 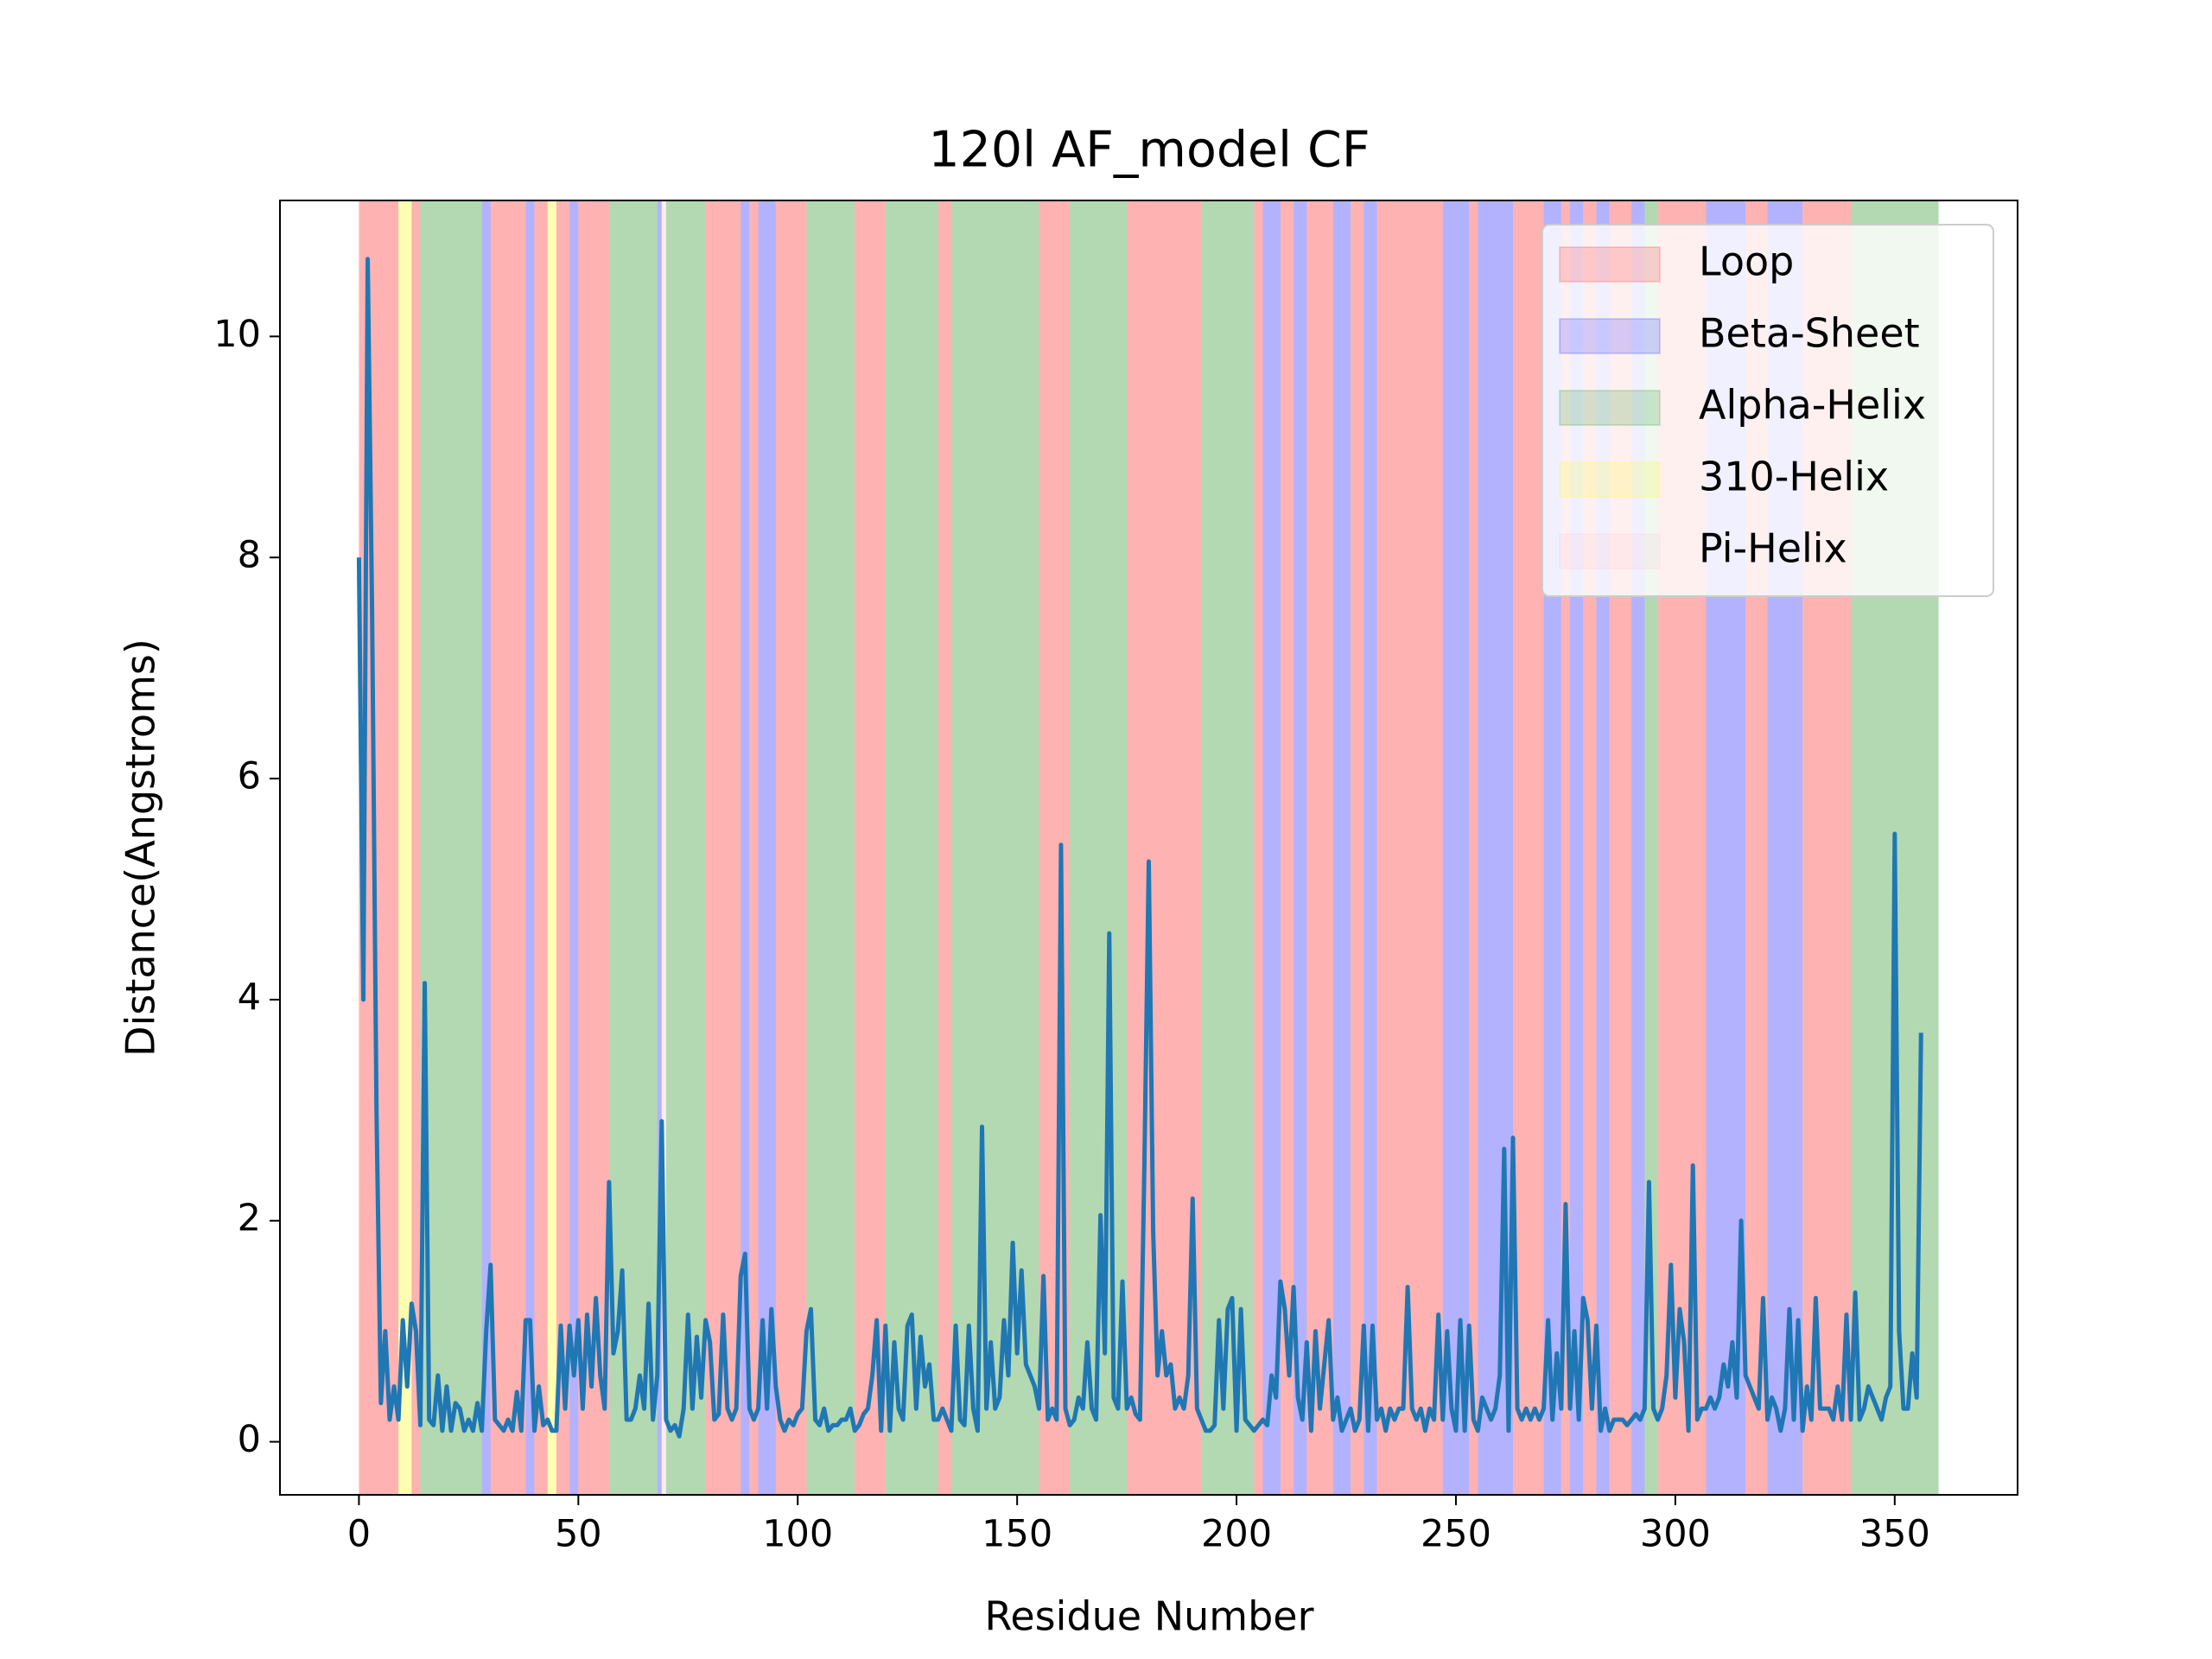 I want to click on y-tick-label: 10, so click(x=237, y=334).